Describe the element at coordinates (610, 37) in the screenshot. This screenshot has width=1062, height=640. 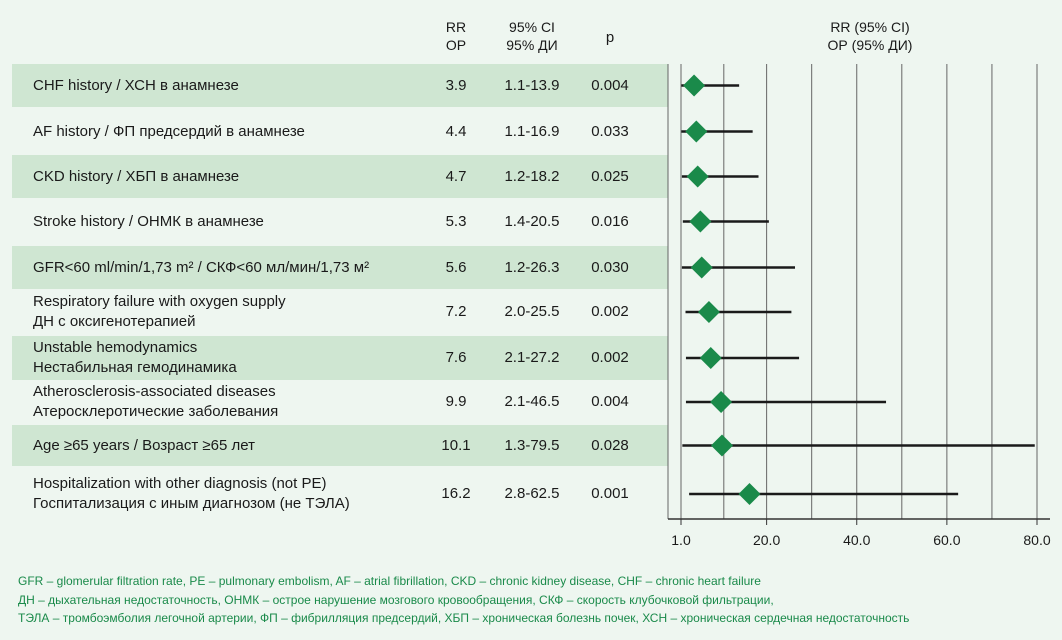
I see `p-header: p` at that location.